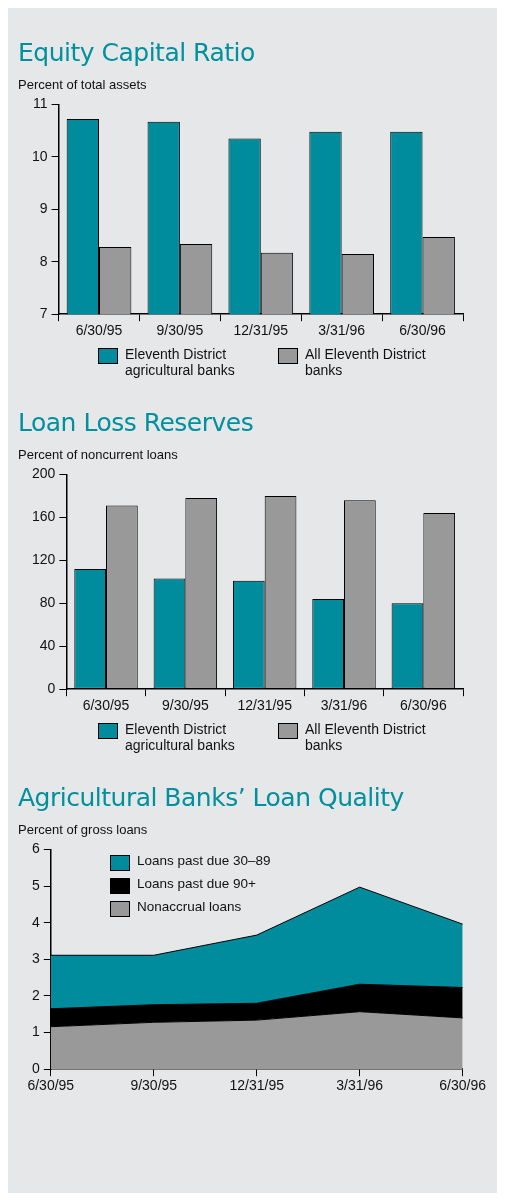 The image size is (505, 1201). I want to click on legend-label: Loans past due 90+, so click(196, 883).